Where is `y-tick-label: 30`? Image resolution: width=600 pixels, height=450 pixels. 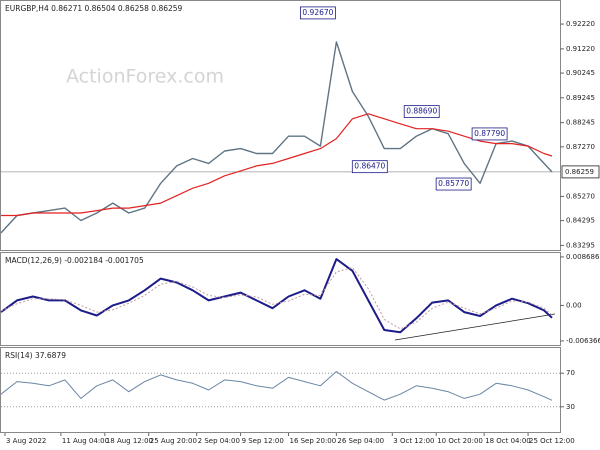
y-tick-label: 30 is located at coordinates (570, 407).